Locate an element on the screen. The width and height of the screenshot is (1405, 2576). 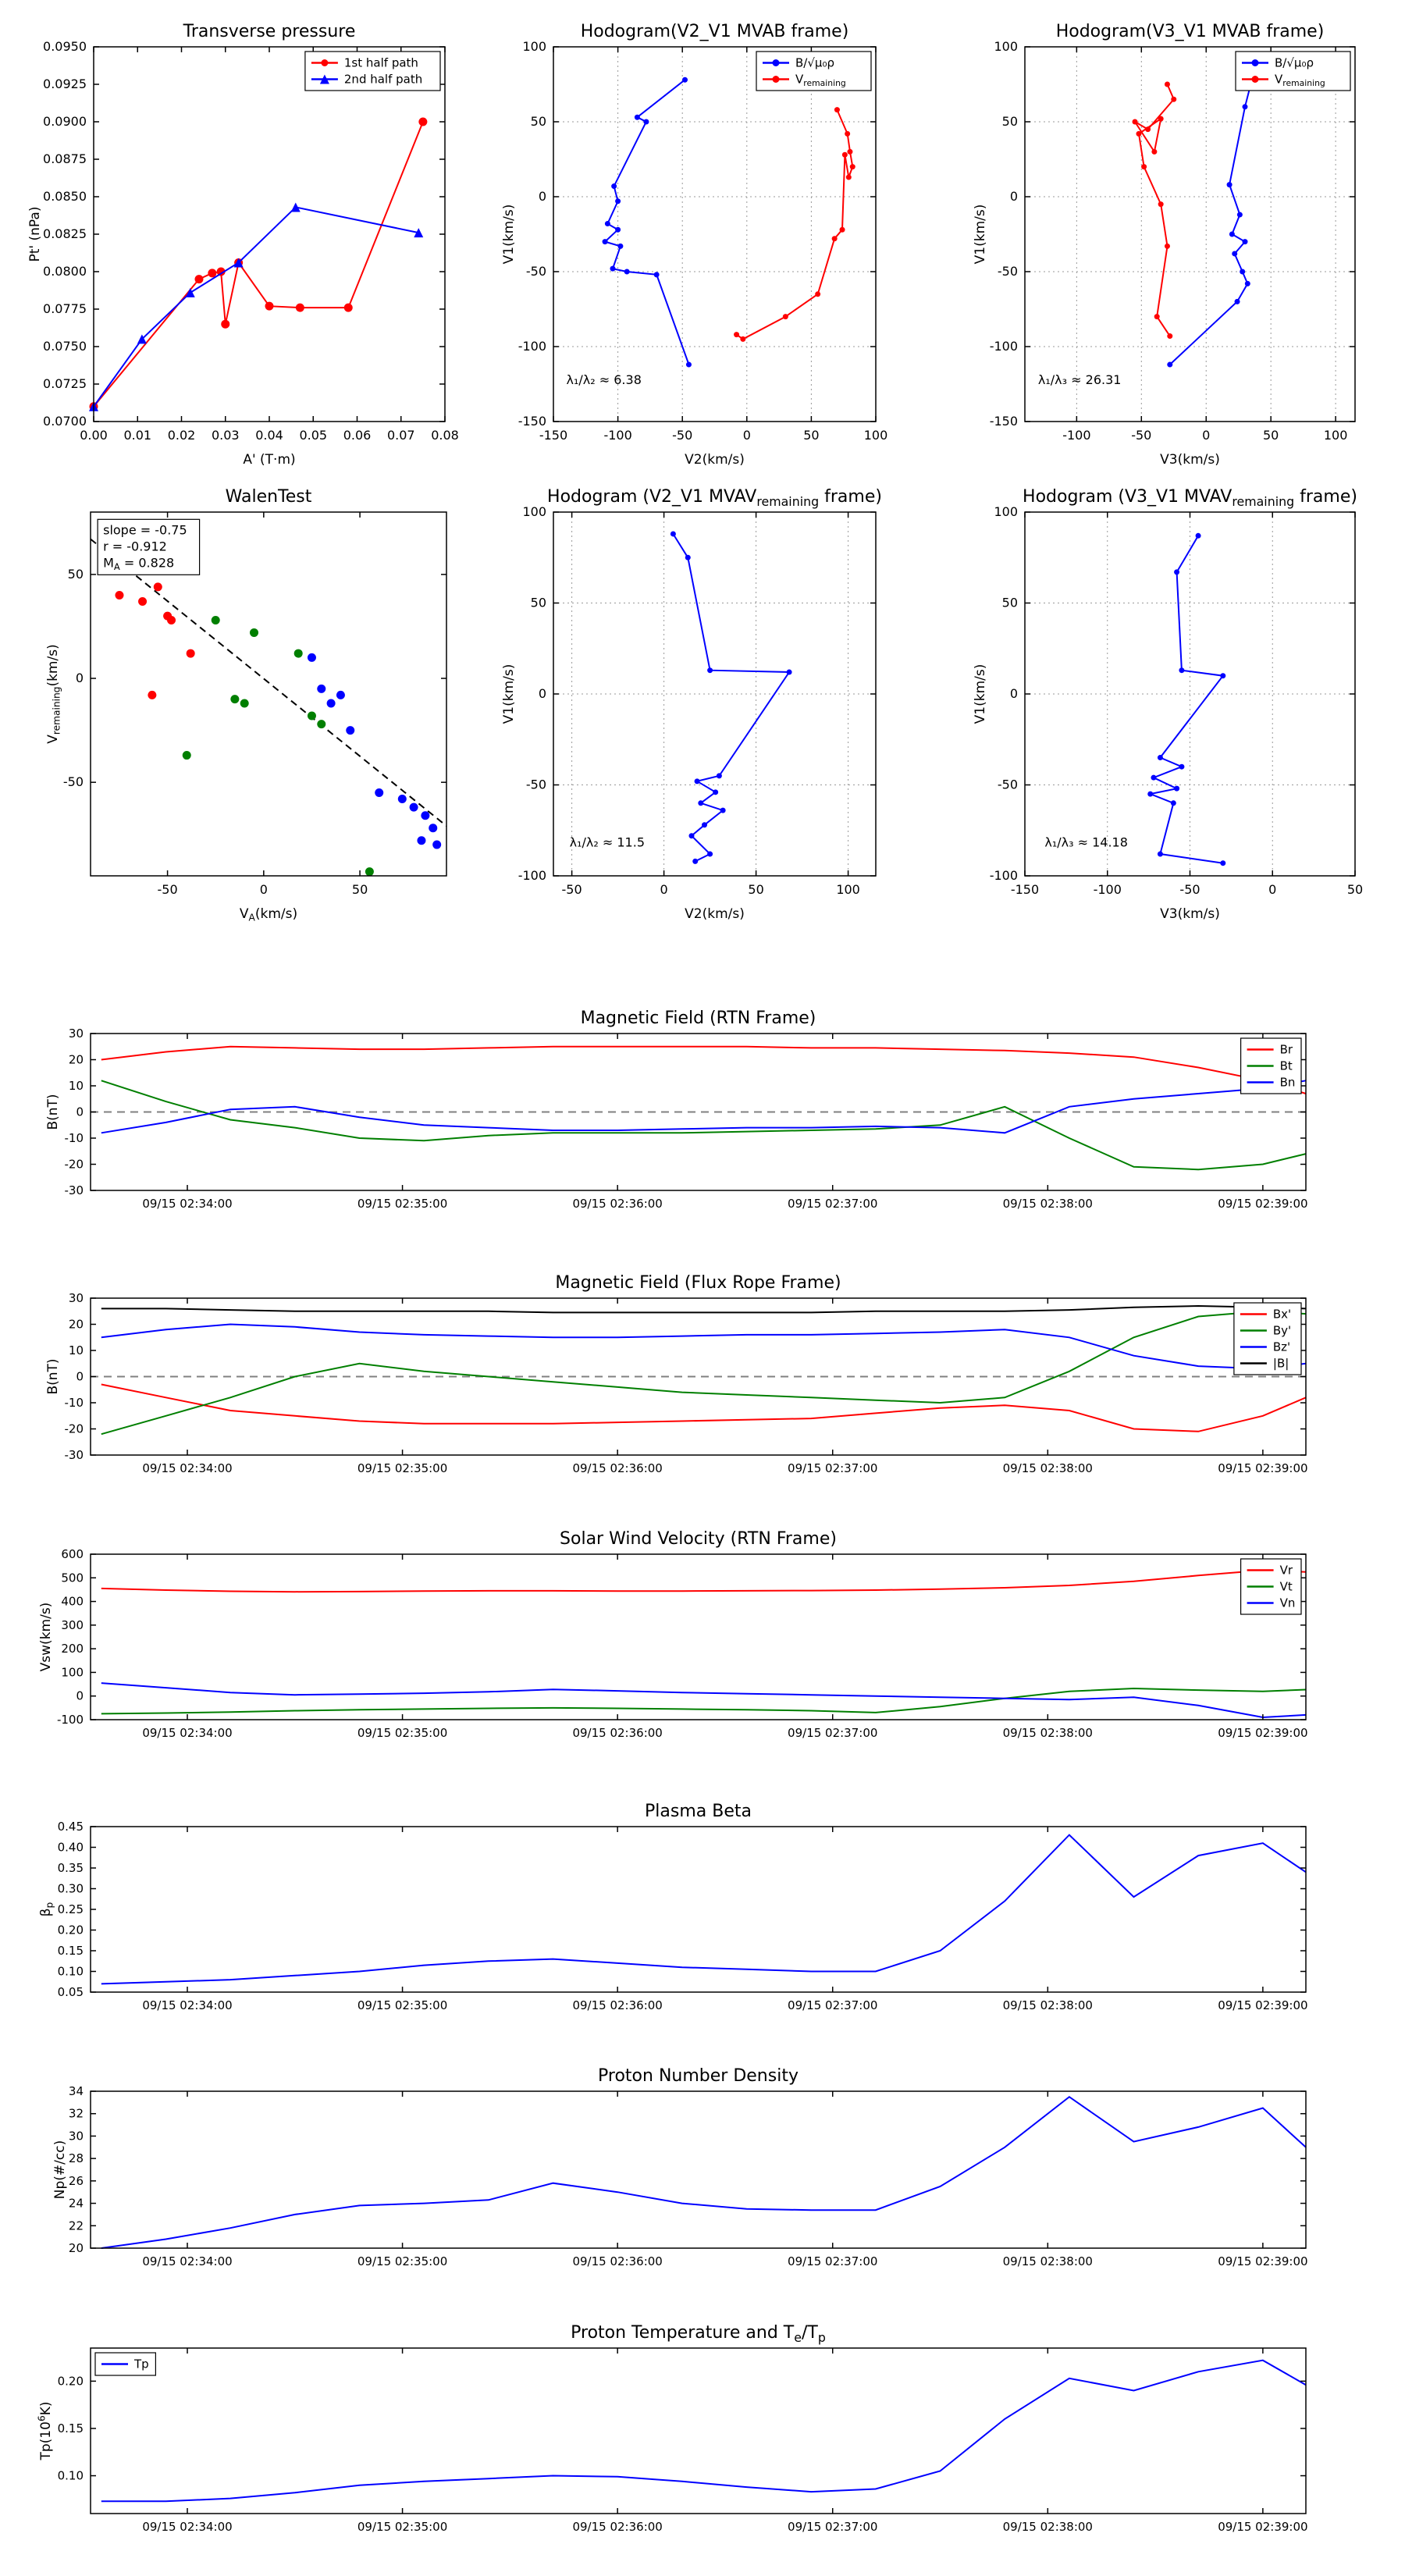
v-remaining-path is located at coordinates (1154, 210).